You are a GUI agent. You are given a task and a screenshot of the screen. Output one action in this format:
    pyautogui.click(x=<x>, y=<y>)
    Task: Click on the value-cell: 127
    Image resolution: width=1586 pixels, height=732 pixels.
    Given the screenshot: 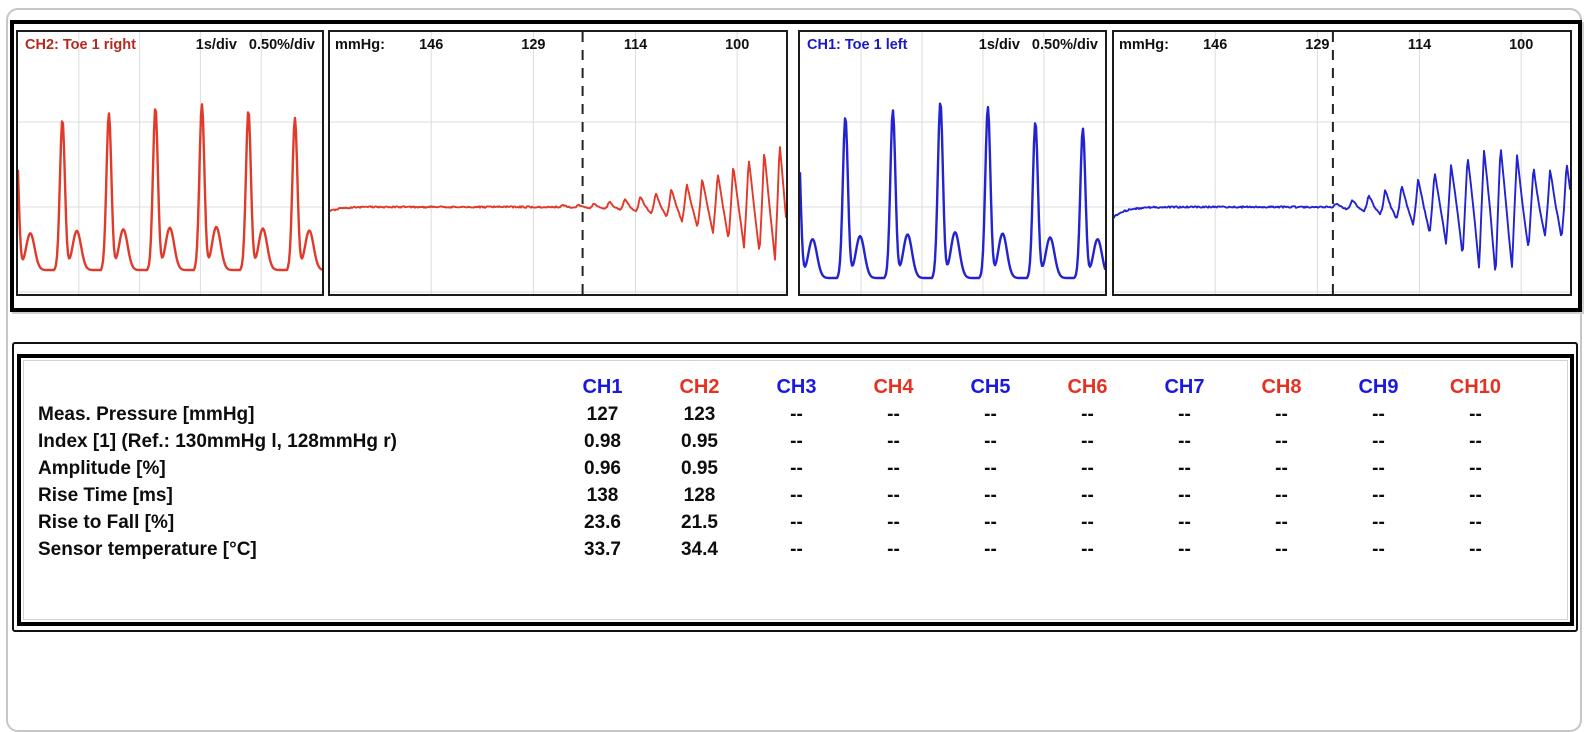 What is the action you would take?
    pyautogui.click(x=602, y=414)
    